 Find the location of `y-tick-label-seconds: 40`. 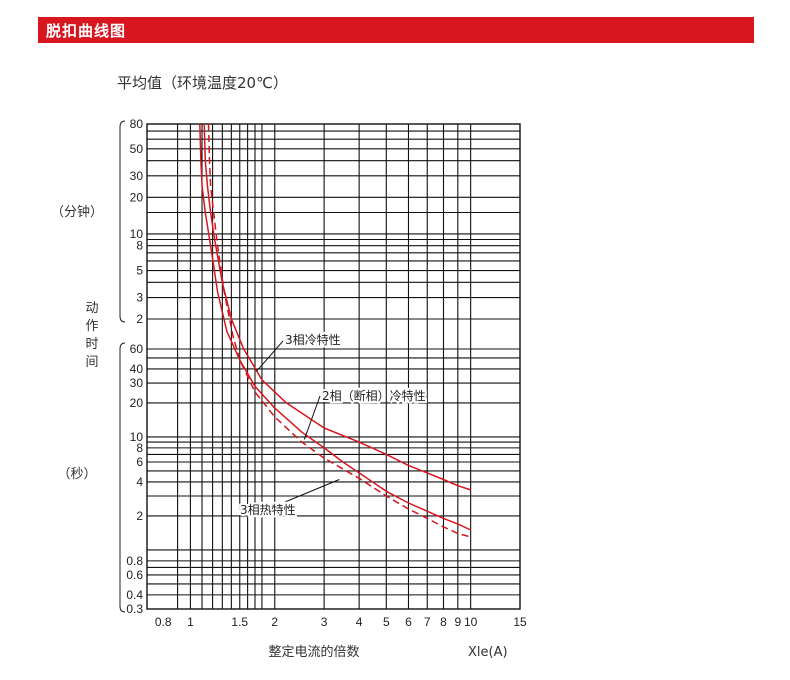

y-tick-label-seconds: 40 is located at coordinates (137, 369).